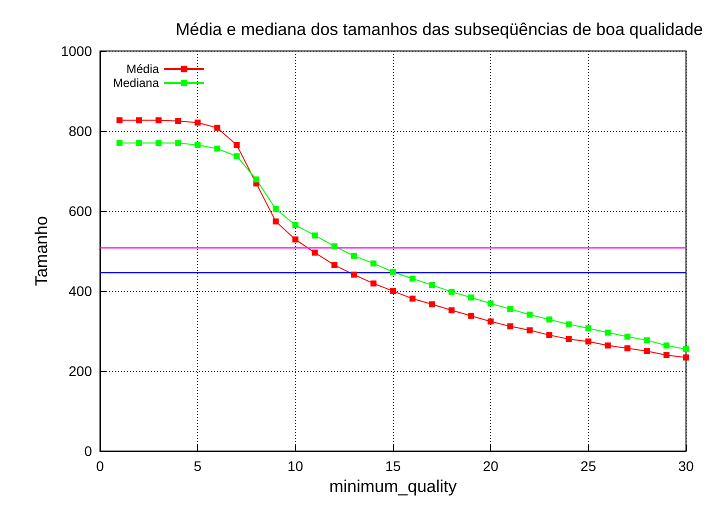  I want to click on x-tick-label: 10, so click(296, 466).